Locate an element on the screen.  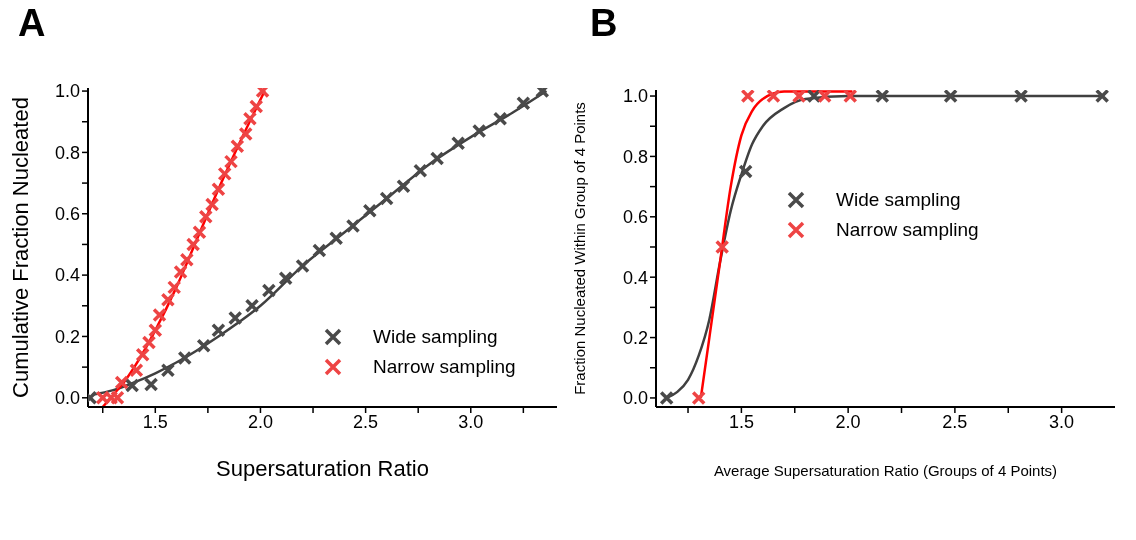
x-axis-title: Supersaturation Ratio is located at coordinates (322, 468).